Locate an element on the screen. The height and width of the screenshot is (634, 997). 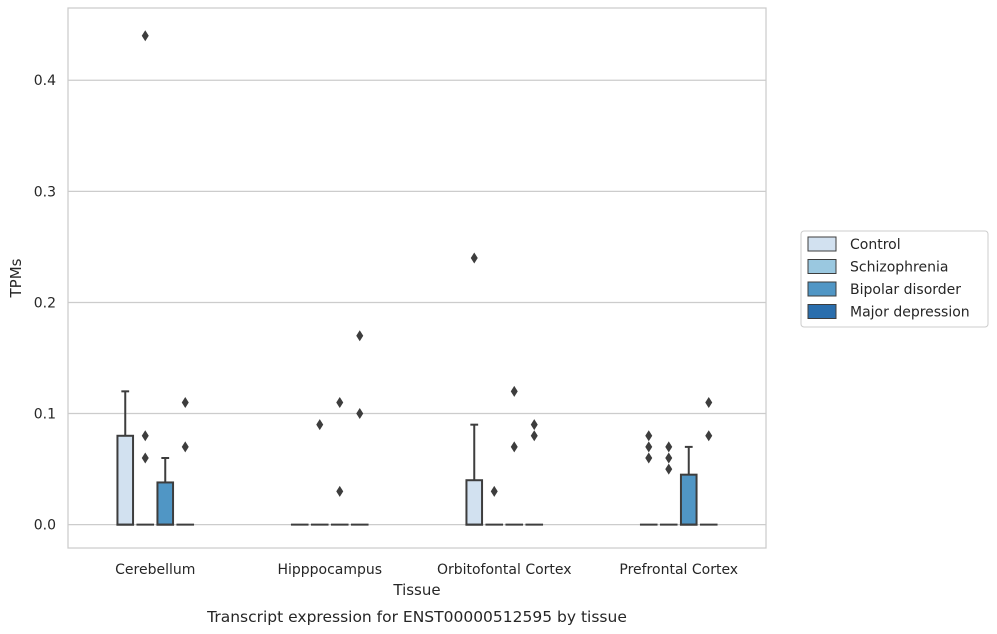
y-tick-label: 0.2 is located at coordinates (45, 303).